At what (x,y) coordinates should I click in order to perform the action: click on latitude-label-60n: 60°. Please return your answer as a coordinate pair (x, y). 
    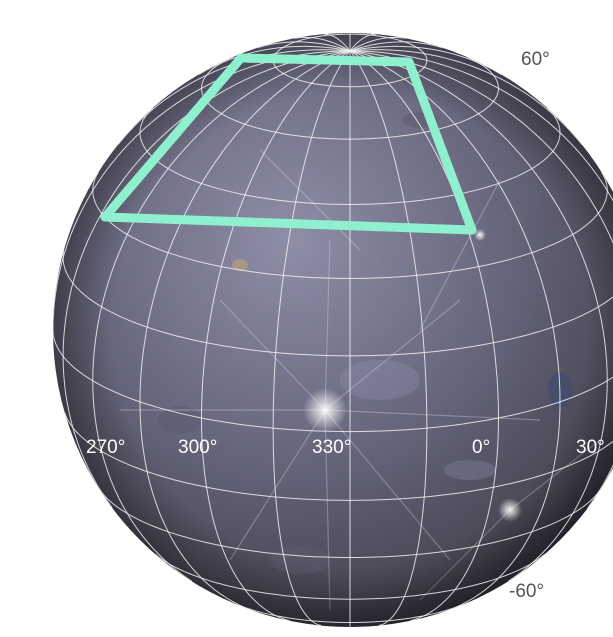
    Looking at the image, I should click on (535, 59).